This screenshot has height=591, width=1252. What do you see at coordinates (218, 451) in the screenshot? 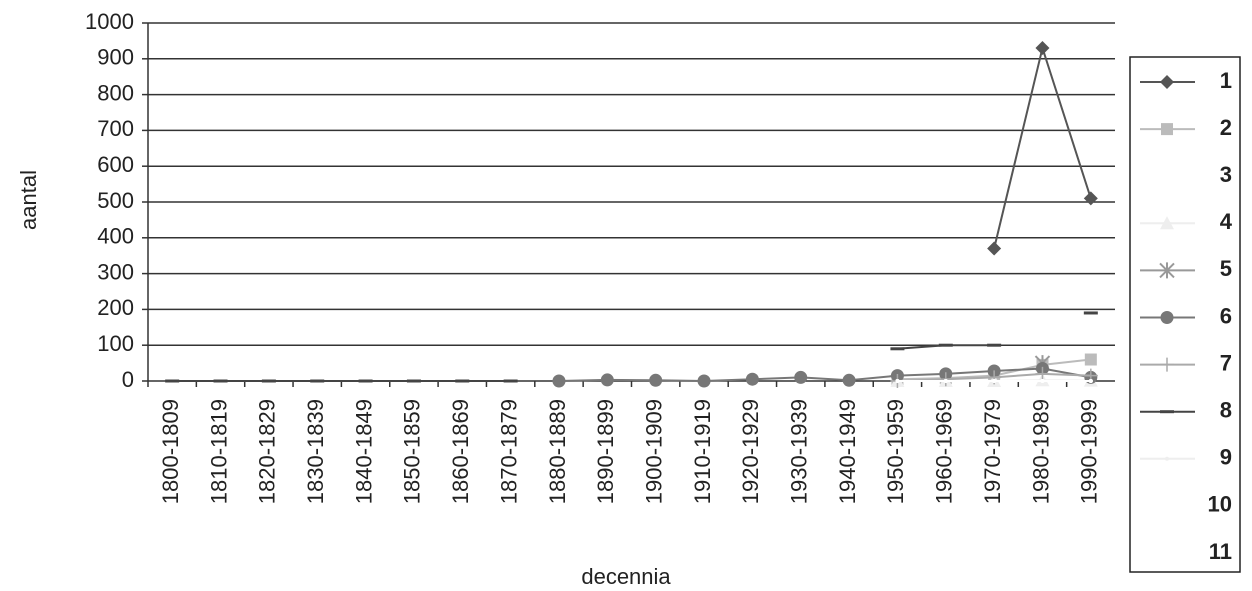
I see `x-tick-label: 1810-1819` at bounding box center [218, 451].